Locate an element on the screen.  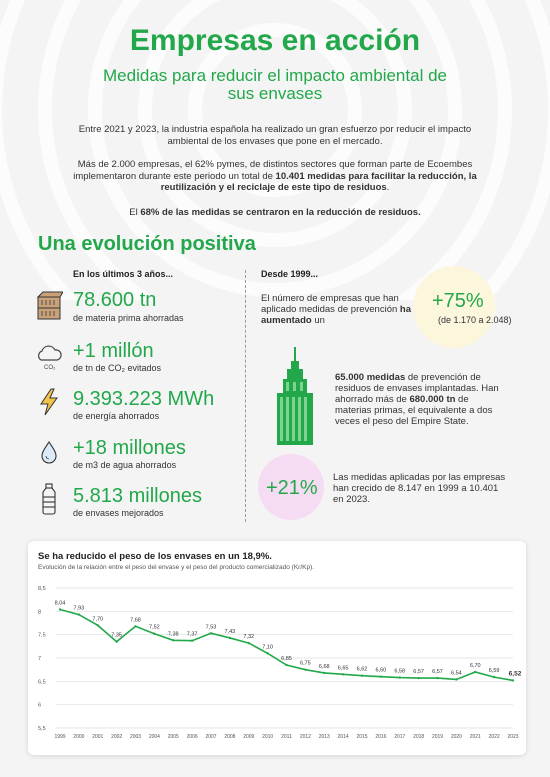
intro-p3-text: El is located at coordinates (135, 212).